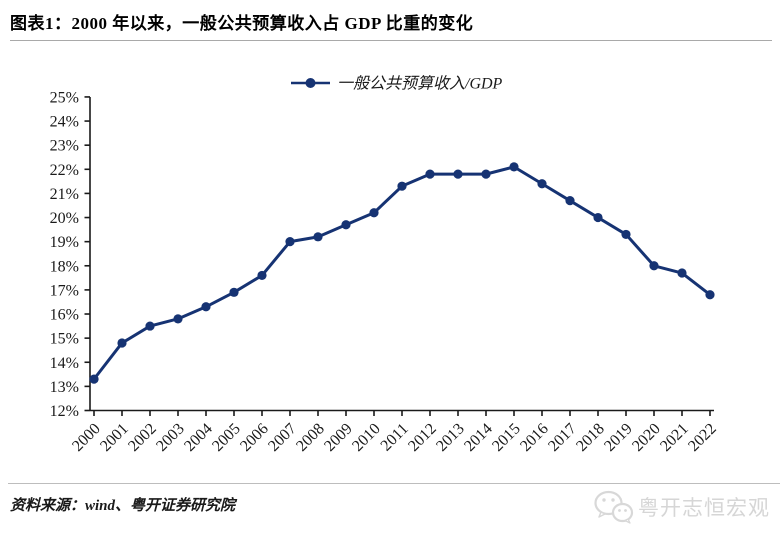  What do you see at coordinates (614, 507) in the screenshot?
I see `wechat-icon` at bounding box center [614, 507].